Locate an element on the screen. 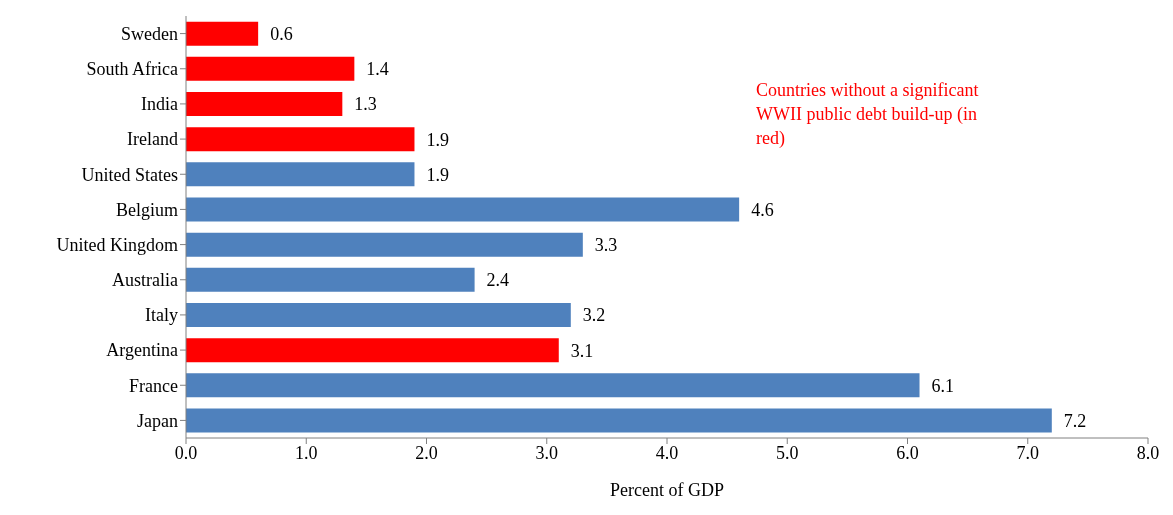 This screenshot has height=515, width=1173. data-label: 3.1 is located at coordinates (582, 350).